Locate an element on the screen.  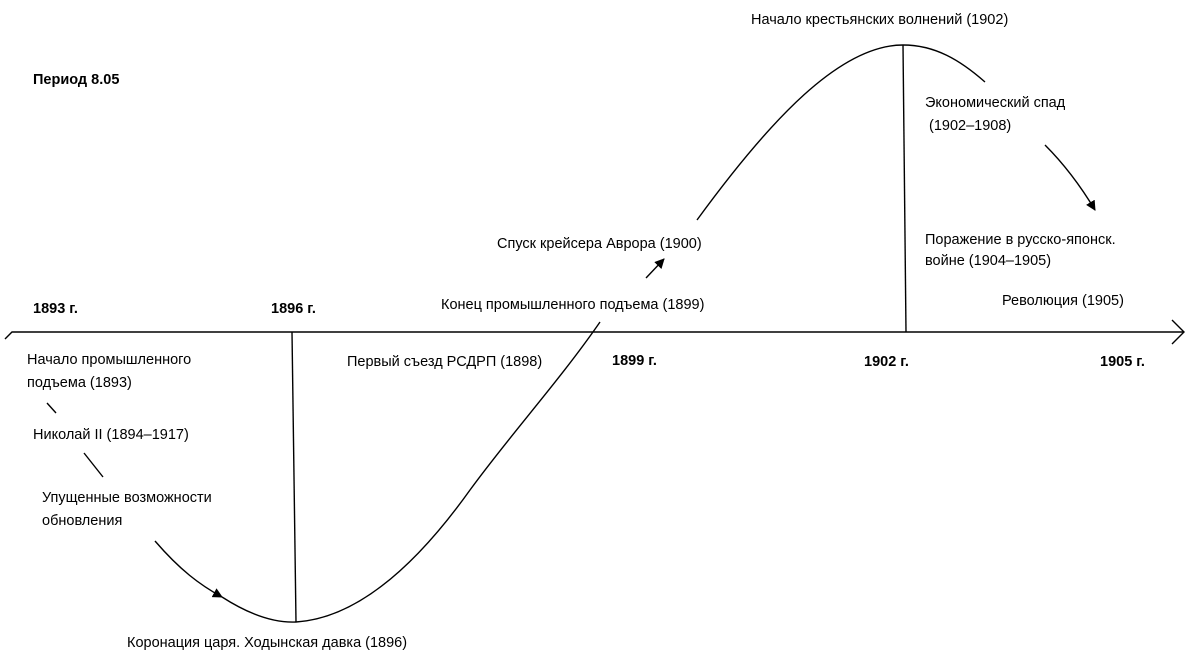
event-label: подъема (1893) is located at coordinates (79, 383).